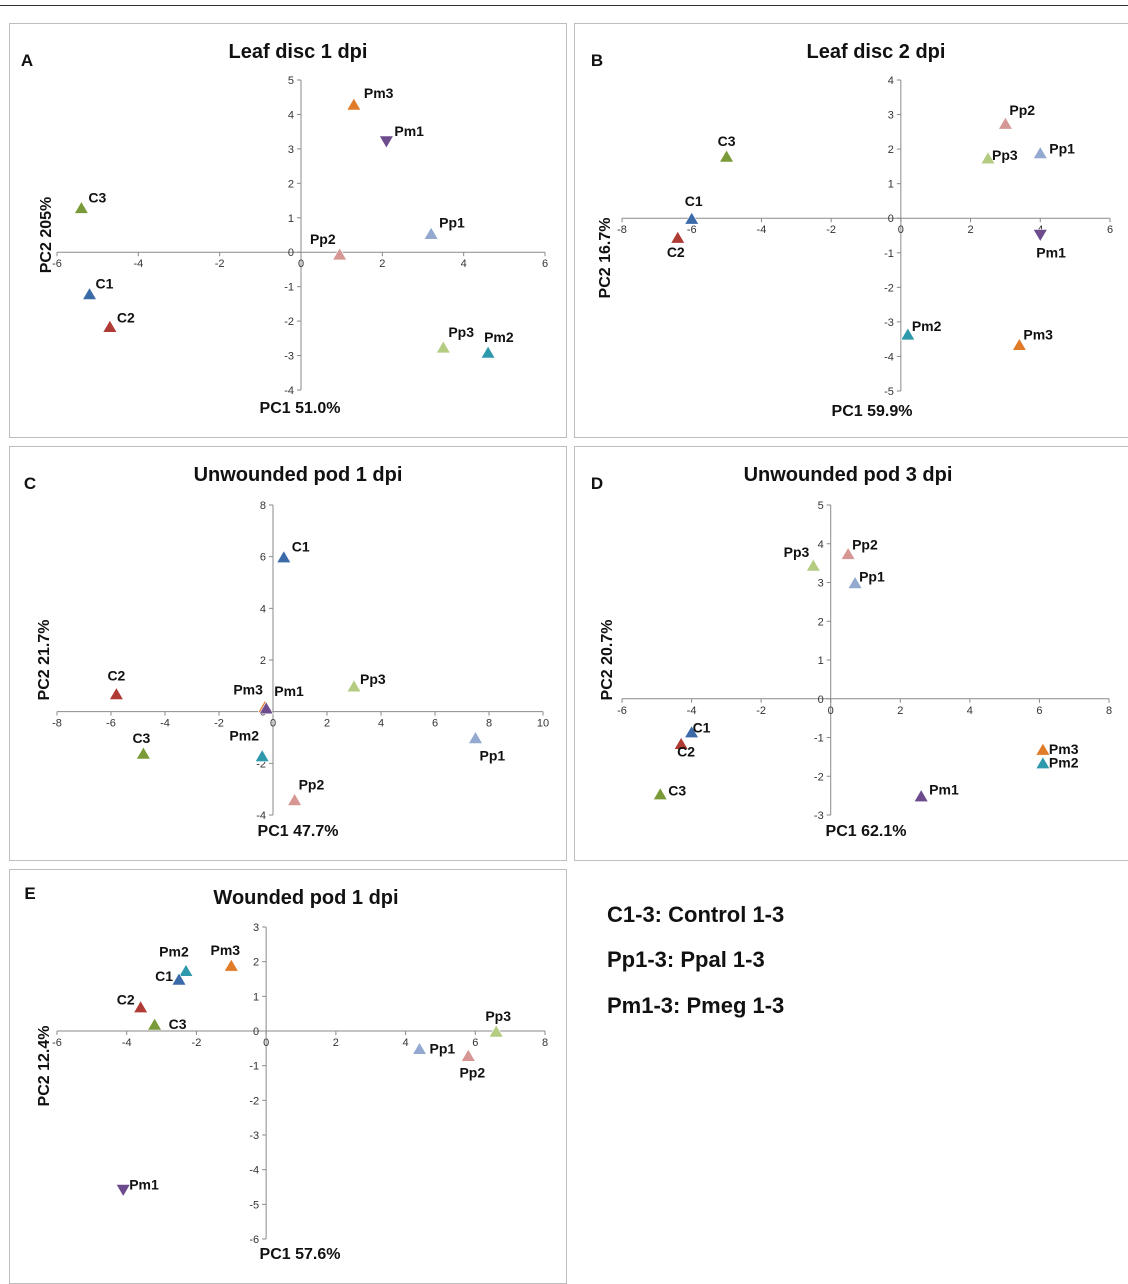  What do you see at coordinates (461, 332) in the screenshot?
I see `point-label-pp3-a: Pp3` at bounding box center [461, 332].